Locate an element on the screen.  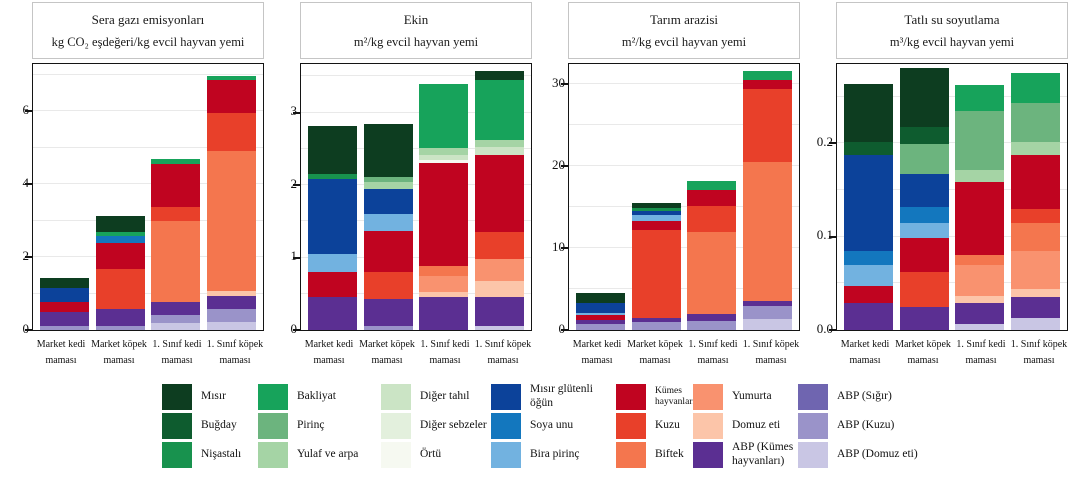
legend-swatch-misir is located at coordinates (177, 396).